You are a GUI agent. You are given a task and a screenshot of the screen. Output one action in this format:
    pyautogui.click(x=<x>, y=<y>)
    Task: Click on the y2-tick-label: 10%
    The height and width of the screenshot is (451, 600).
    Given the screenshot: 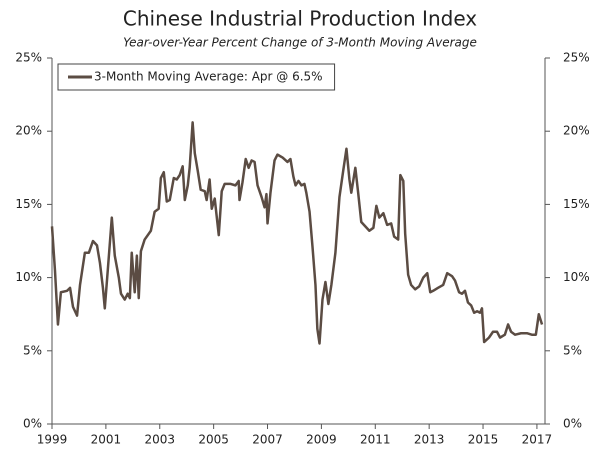 What is the action you would take?
    pyautogui.click(x=576, y=277)
    